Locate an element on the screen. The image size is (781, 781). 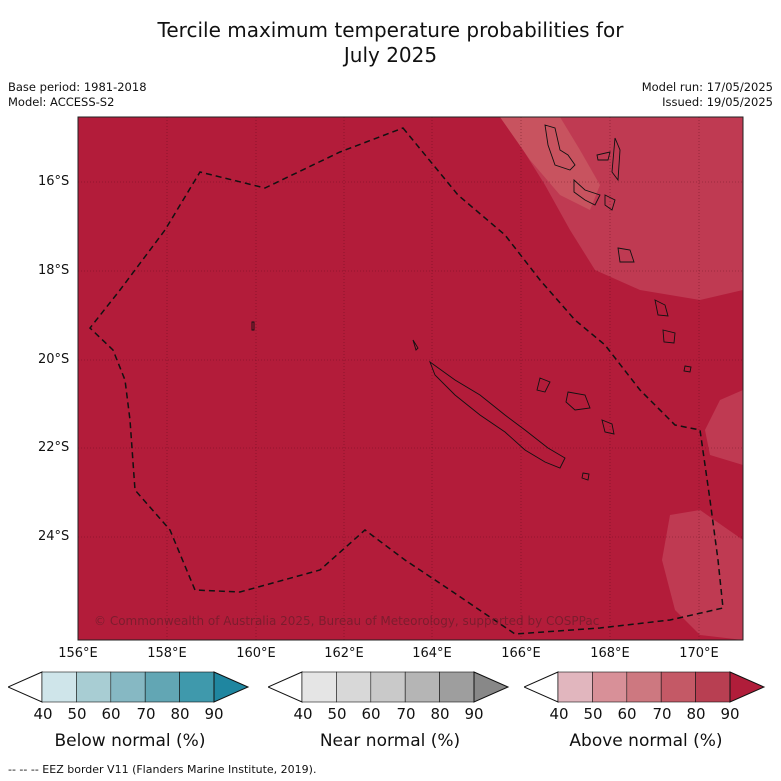
tick-below-60: 60 is located at coordinates (111, 714).